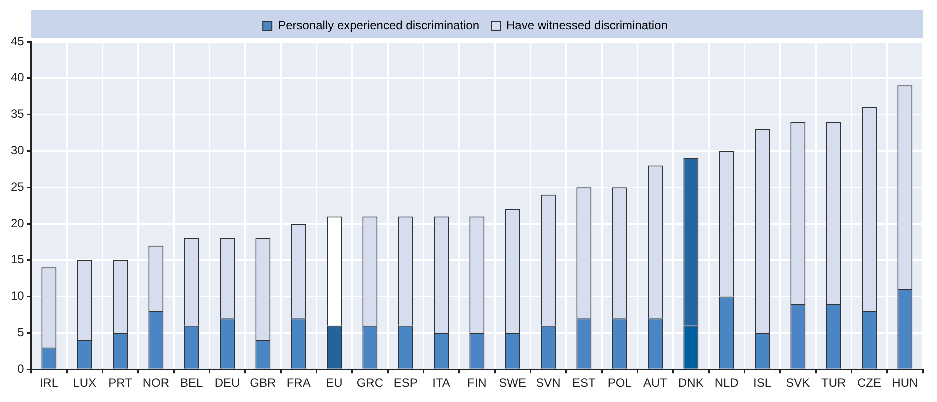 The height and width of the screenshot is (402, 937). Describe the element at coordinates (17, 296) in the screenshot. I see `y-tick-label: 10` at that location.